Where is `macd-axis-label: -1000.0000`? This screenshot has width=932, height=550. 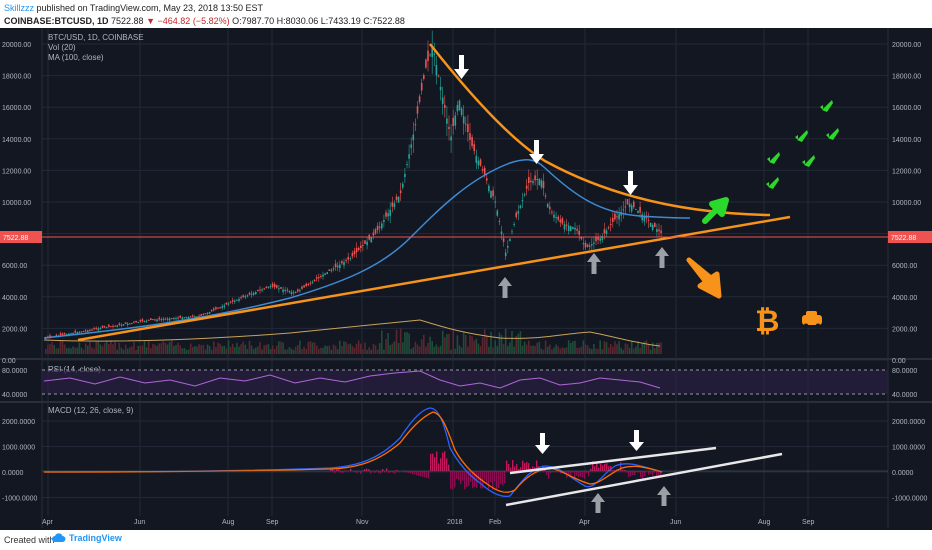
macd-axis-label: -1000.0000 is located at coordinates (20, 499).